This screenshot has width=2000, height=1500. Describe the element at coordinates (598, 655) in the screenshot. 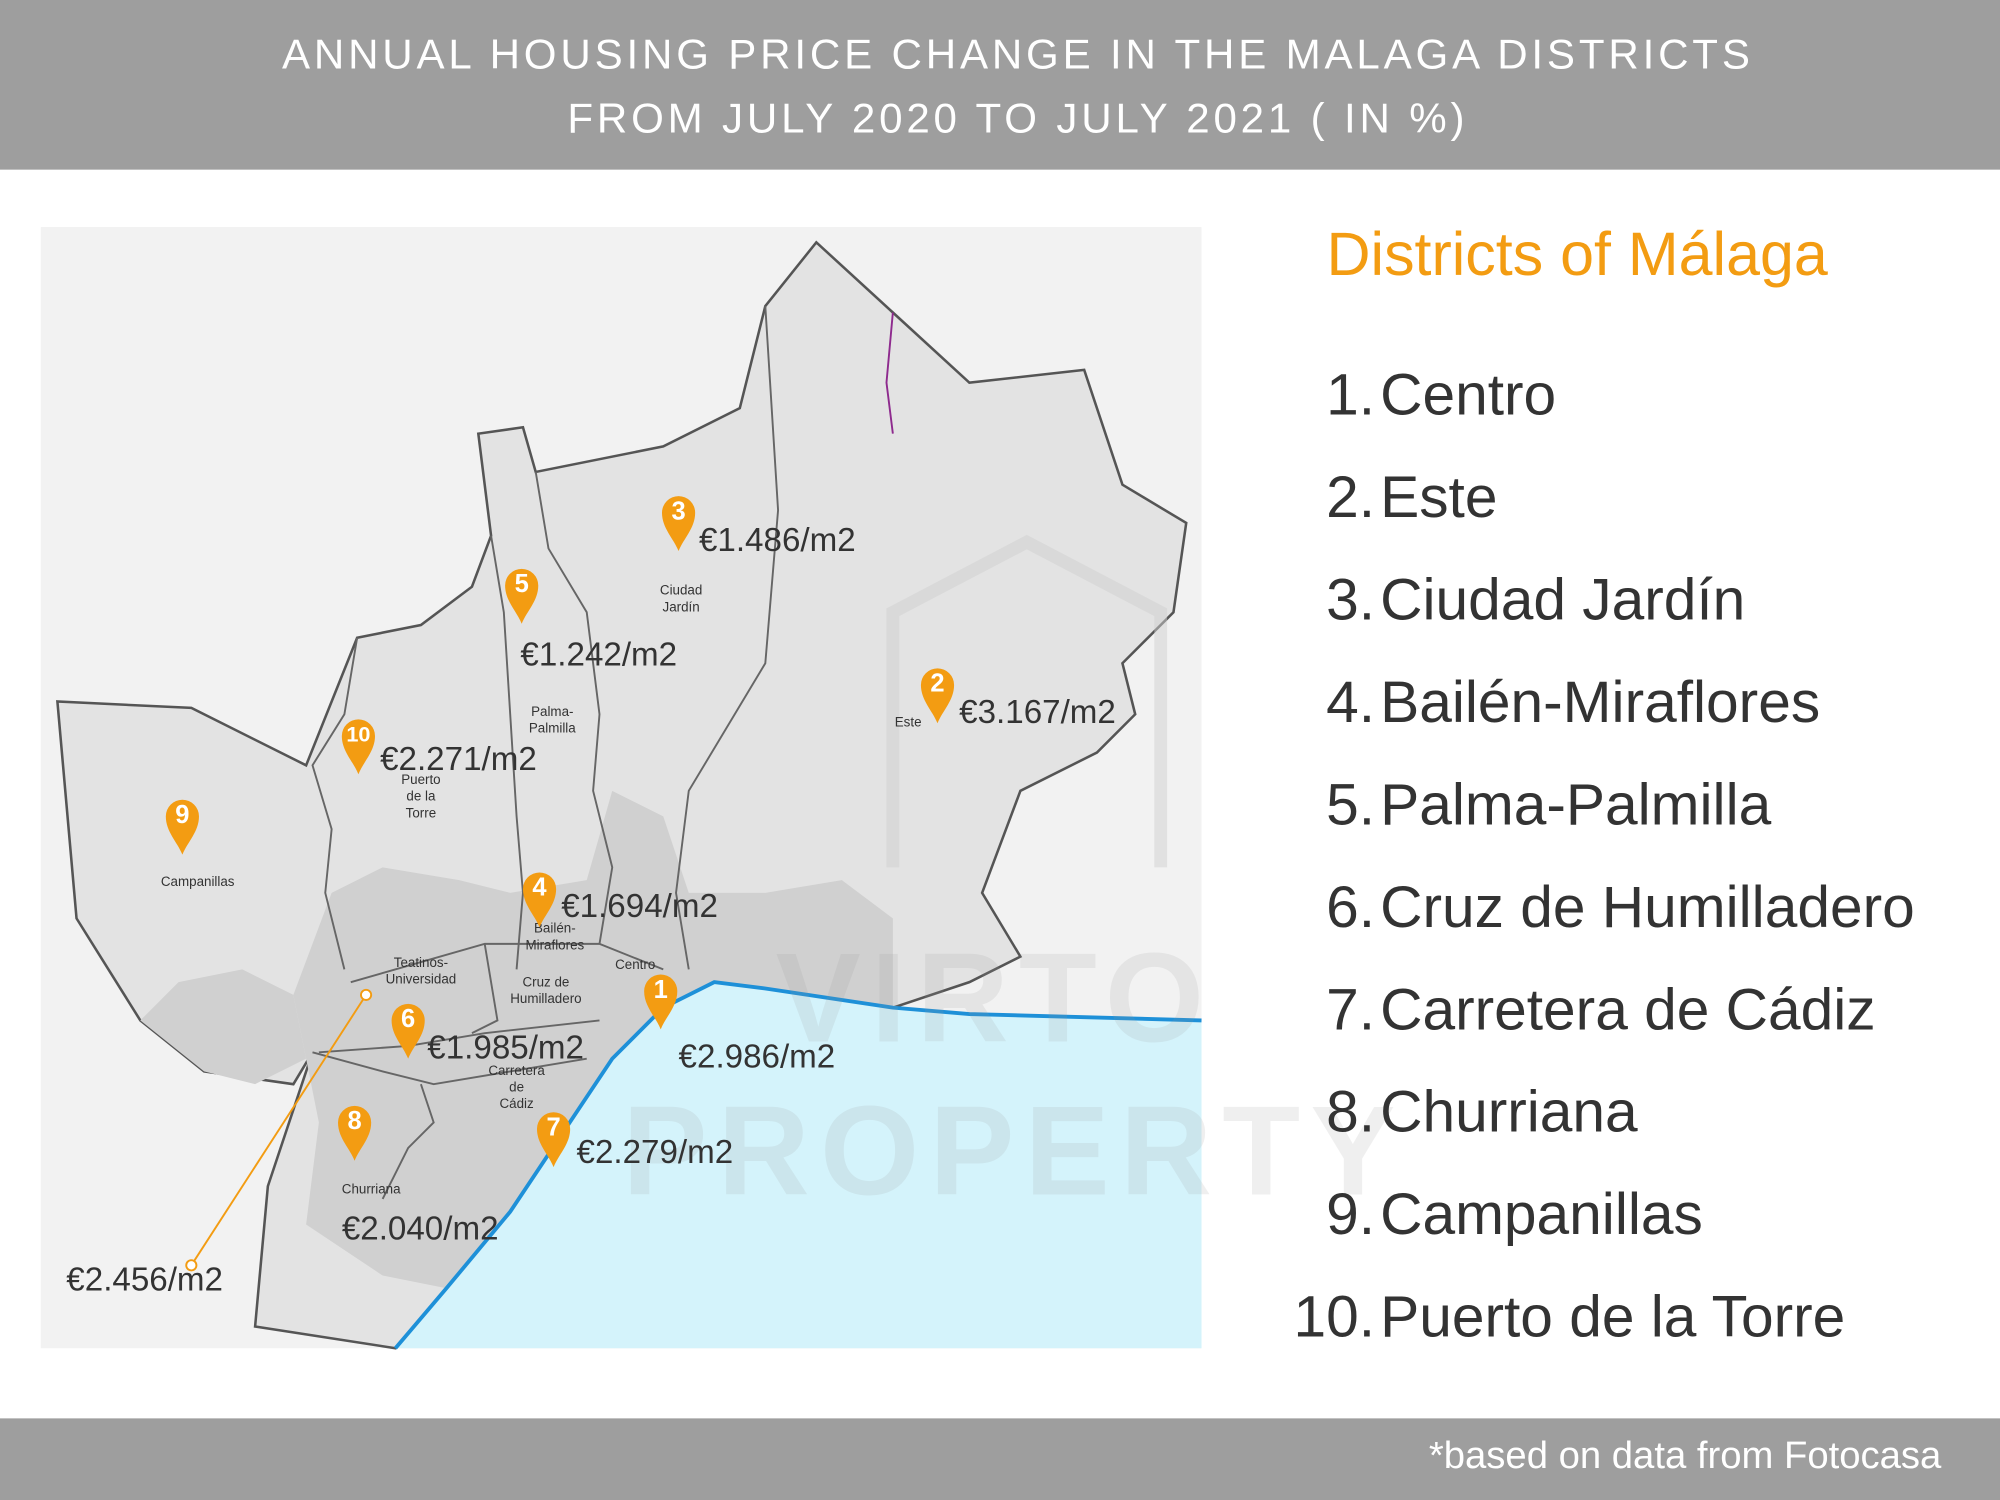

I see `price-label: €1.242/m2` at that location.